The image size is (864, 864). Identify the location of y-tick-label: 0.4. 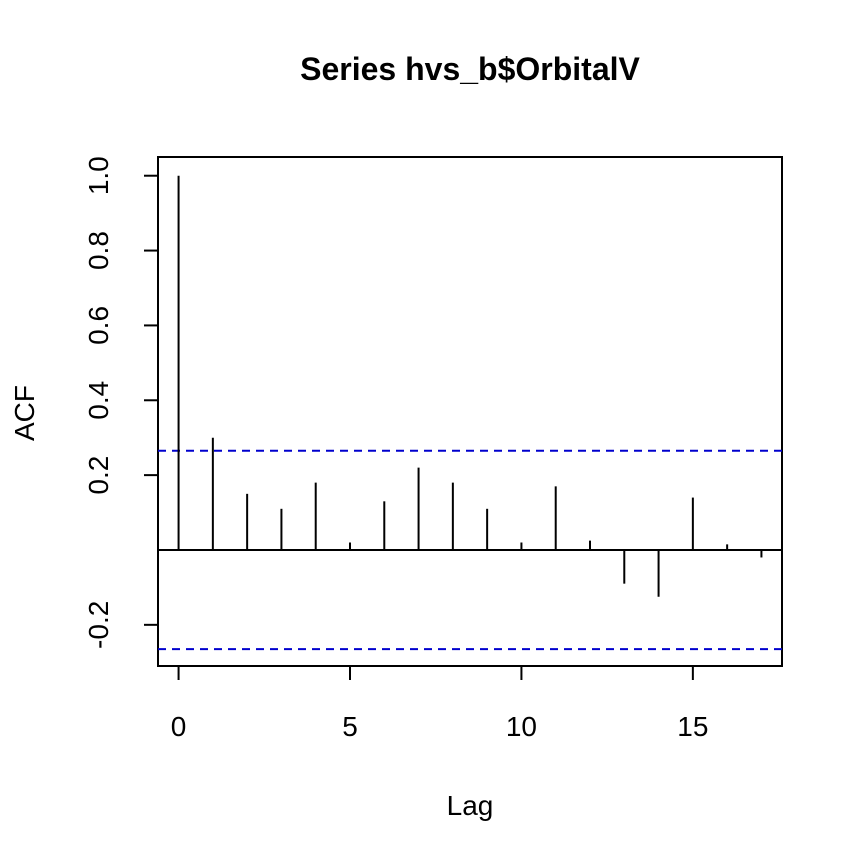
(98, 400).